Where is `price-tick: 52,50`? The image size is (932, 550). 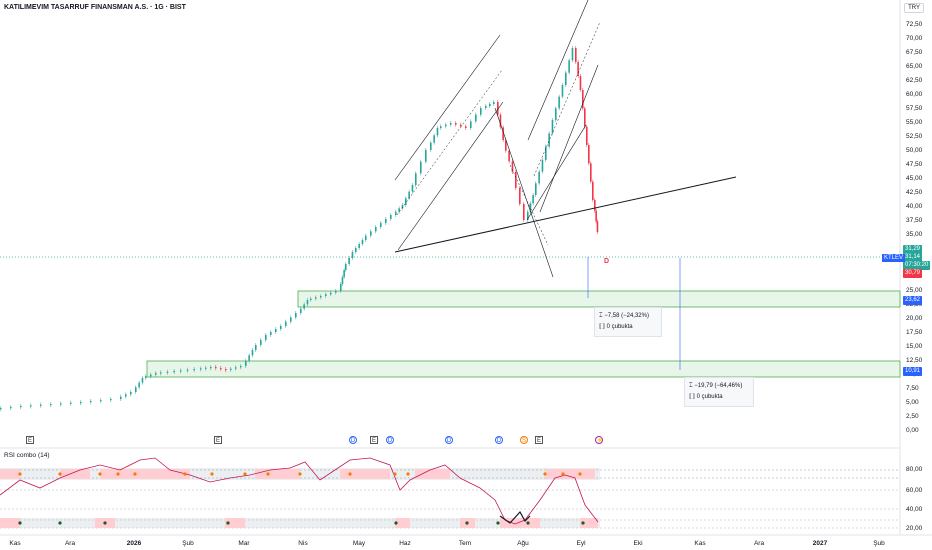 price-tick: 52,50 is located at coordinates (914, 136).